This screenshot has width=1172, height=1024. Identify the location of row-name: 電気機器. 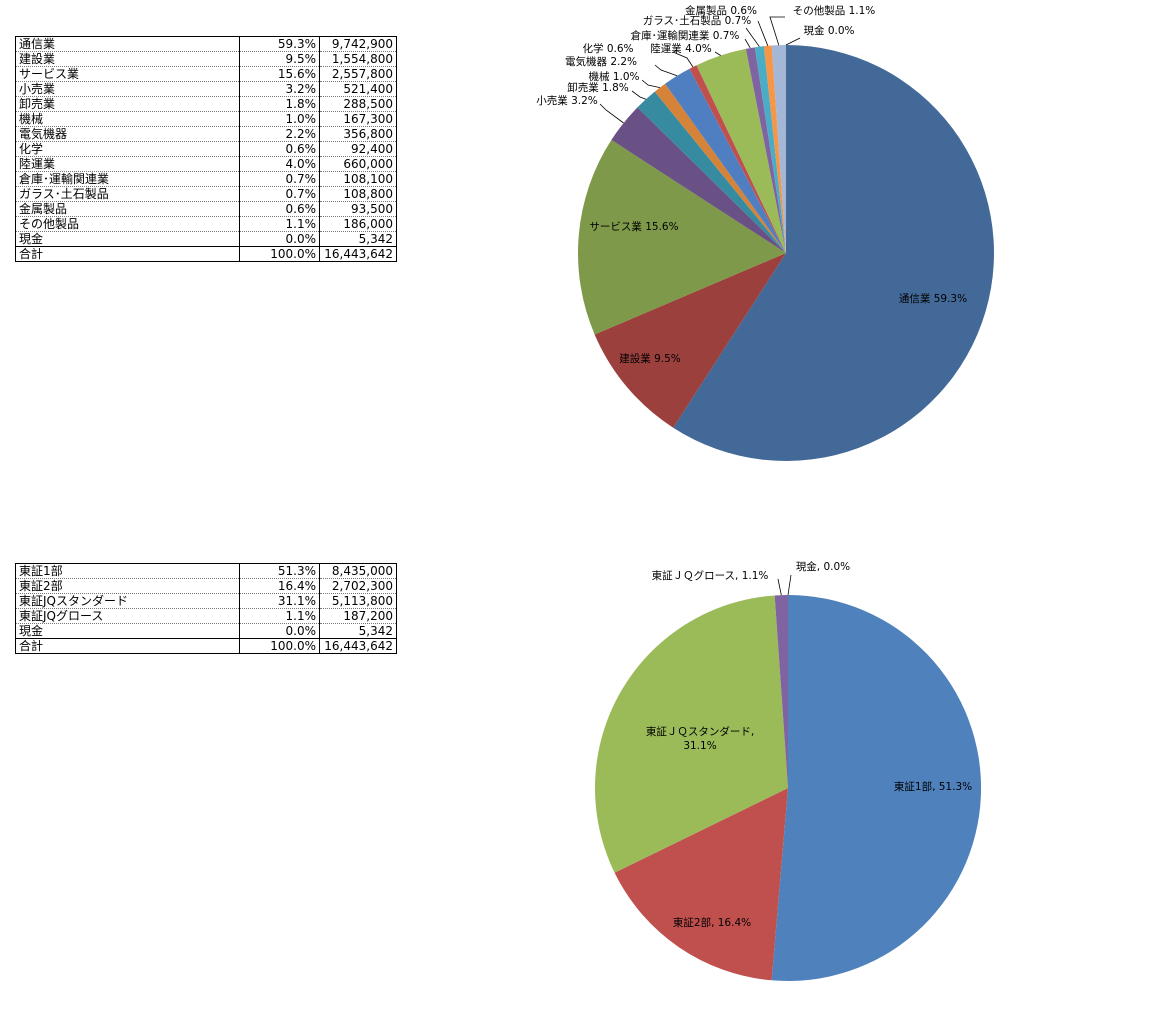
(127, 134).